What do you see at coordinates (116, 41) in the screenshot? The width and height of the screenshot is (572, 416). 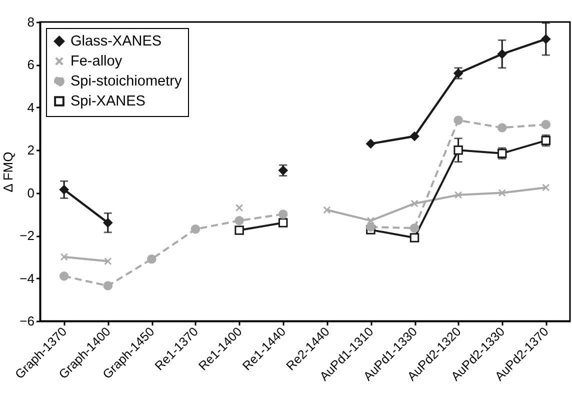 I see `legend-label: Glass-XANES` at bounding box center [116, 41].